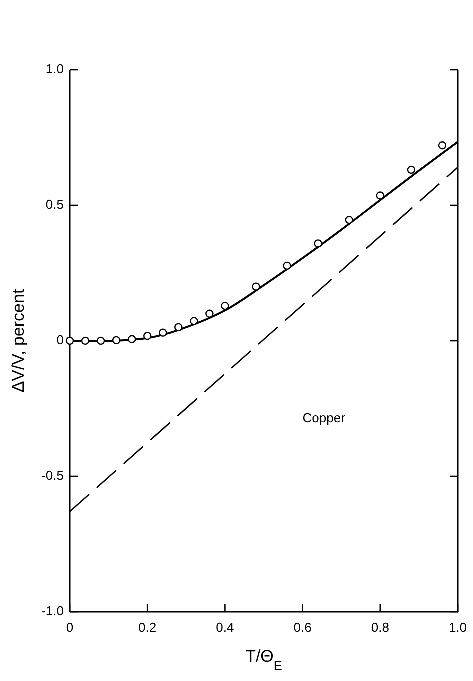 The width and height of the screenshot is (473, 681). Describe the element at coordinates (70, 627) in the screenshot. I see `x-tick-label: 0` at that location.